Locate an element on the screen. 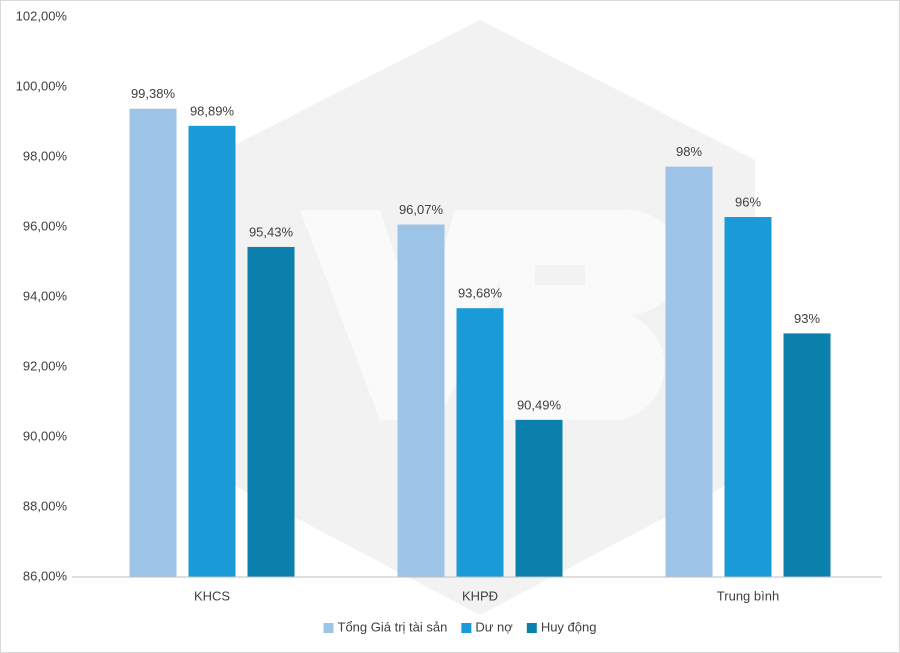  y-tick-label: 90,00% is located at coordinates (45, 435).